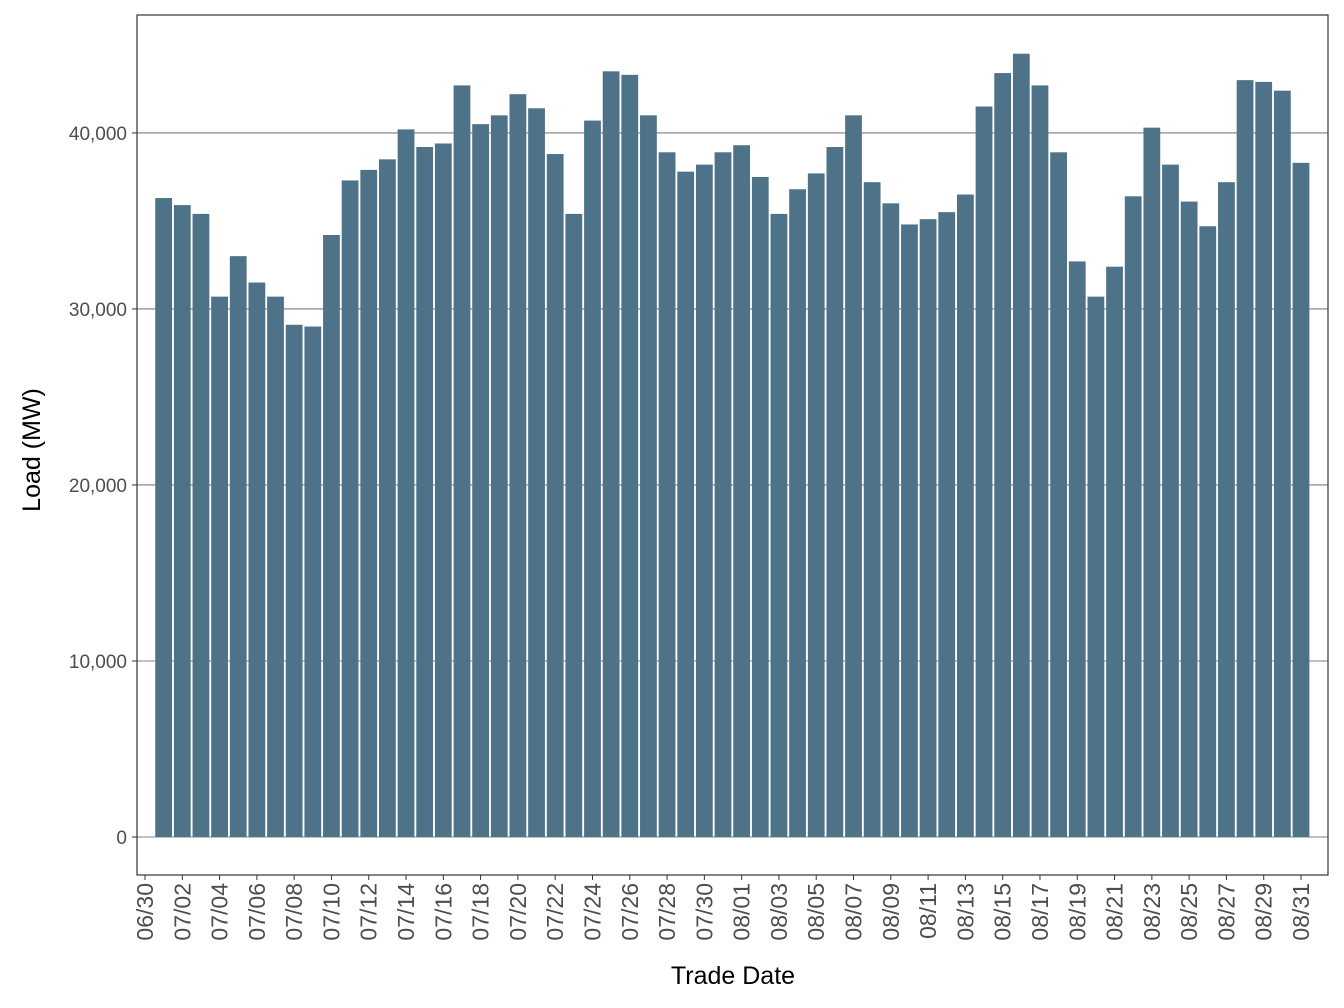  What do you see at coordinates (98, 134) in the screenshot?
I see `y-tick-label: 40,000` at bounding box center [98, 134].